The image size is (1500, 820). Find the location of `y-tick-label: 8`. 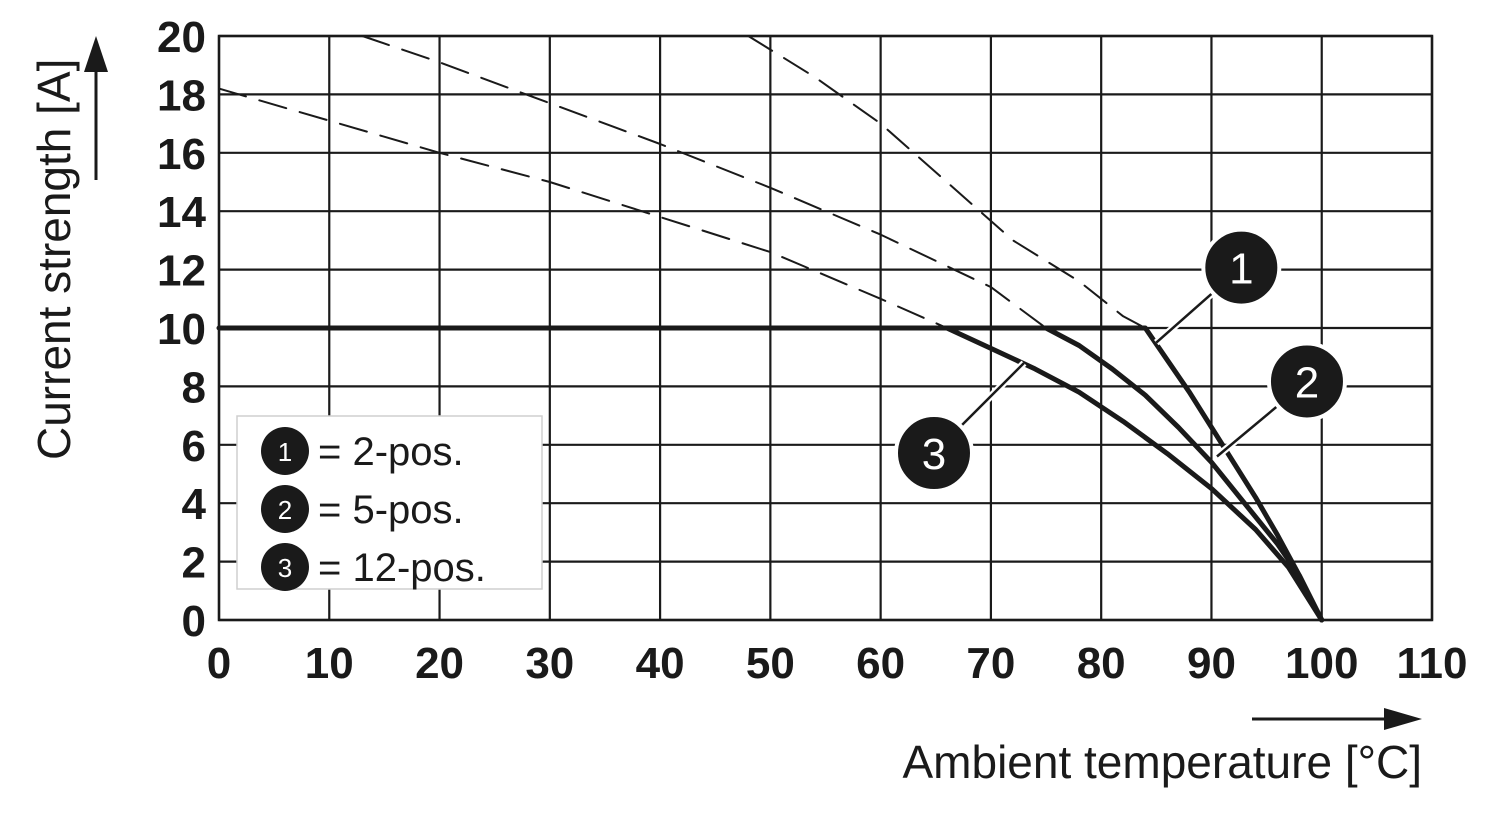

y-tick-label: 8 is located at coordinates (194, 387).